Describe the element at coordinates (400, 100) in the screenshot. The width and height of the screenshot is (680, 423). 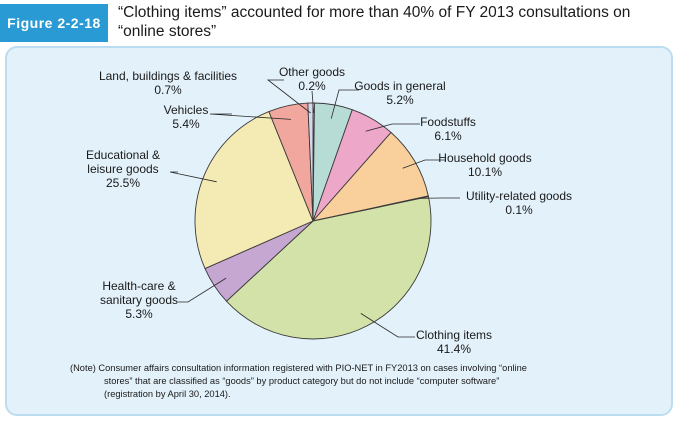
I see `slice-value-general: 5.2%` at that location.